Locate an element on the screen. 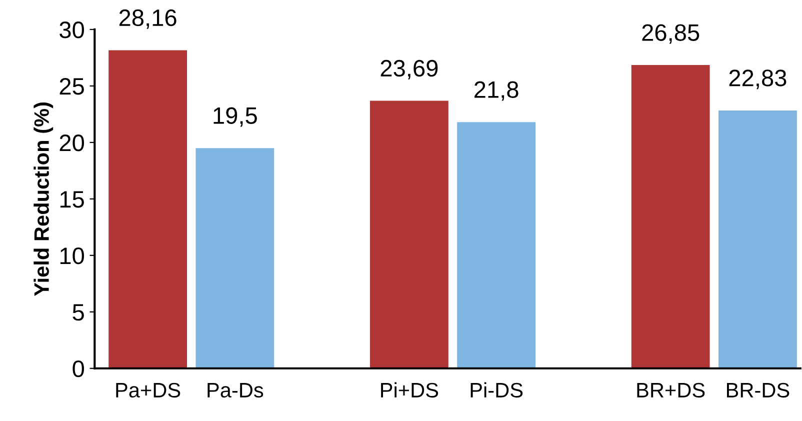 Image resolution: width=802 pixels, height=421 pixels. y-tick-label: 10 is located at coordinates (72, 255).